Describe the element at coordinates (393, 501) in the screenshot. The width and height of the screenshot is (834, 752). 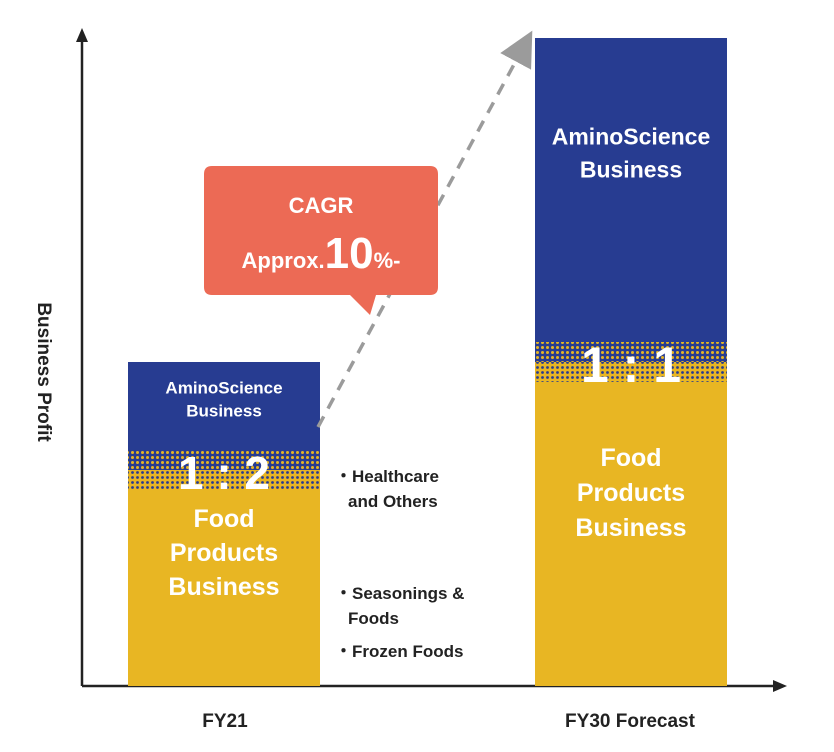
I see `note-healthcare-line2: and Others` at that location.